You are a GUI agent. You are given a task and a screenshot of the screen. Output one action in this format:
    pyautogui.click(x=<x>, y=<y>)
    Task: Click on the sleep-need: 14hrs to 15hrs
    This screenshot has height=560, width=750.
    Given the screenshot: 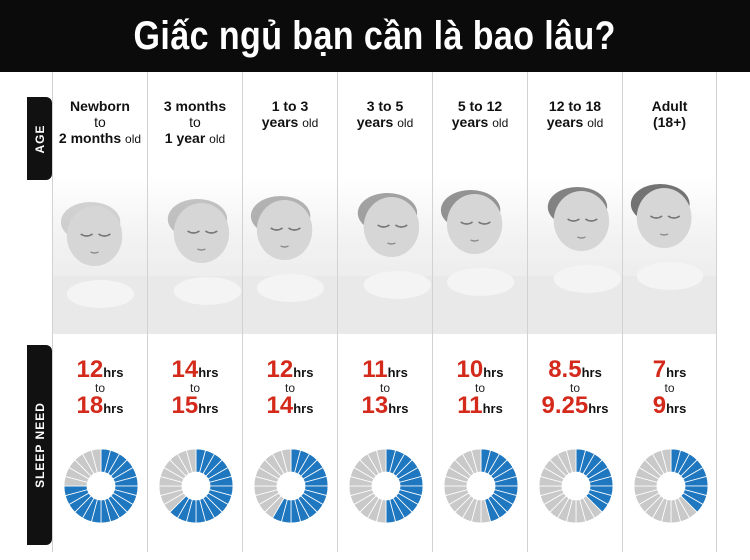 What is the action you would take?
    pyautogui.click(x=195, y=388)
    